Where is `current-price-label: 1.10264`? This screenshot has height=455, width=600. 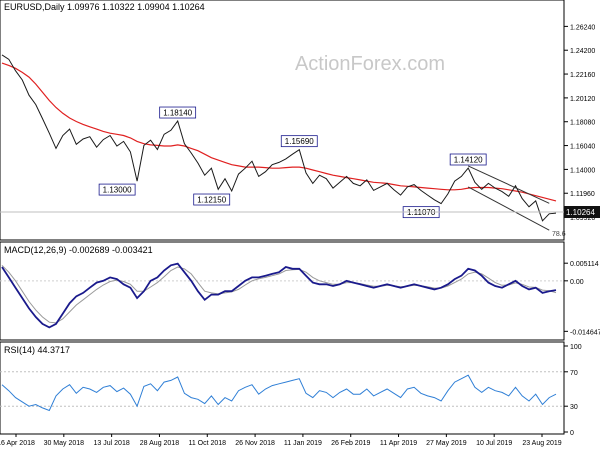 current-price-label: 1.10264 is located at coordinates (580, 212).